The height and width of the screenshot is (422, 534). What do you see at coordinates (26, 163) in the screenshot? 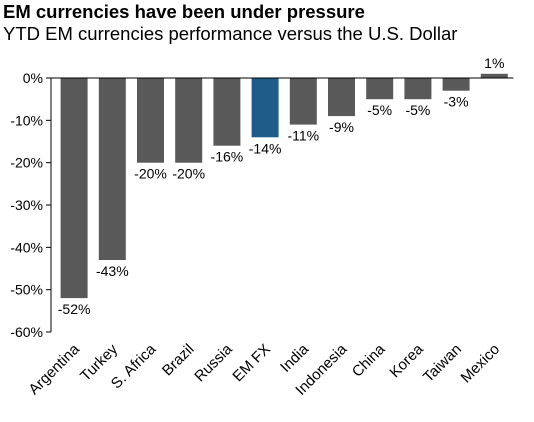
I see `y-tick-label: -20%` at bounding box center [26, 163].